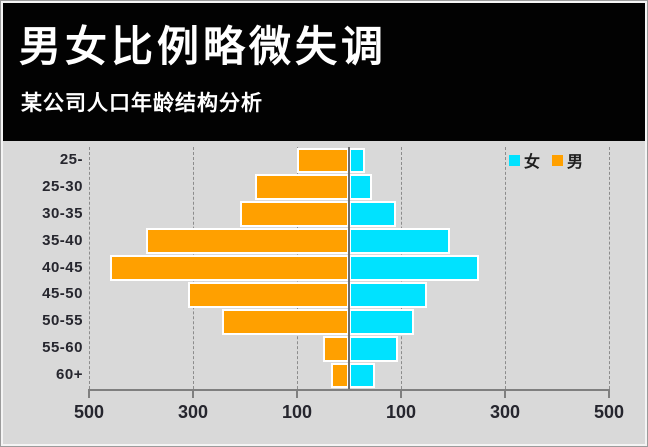 The image size is (648, 447). Describe the element at coordinates (349, 390) in the screenshot. I see `x-axis-line` at that location.